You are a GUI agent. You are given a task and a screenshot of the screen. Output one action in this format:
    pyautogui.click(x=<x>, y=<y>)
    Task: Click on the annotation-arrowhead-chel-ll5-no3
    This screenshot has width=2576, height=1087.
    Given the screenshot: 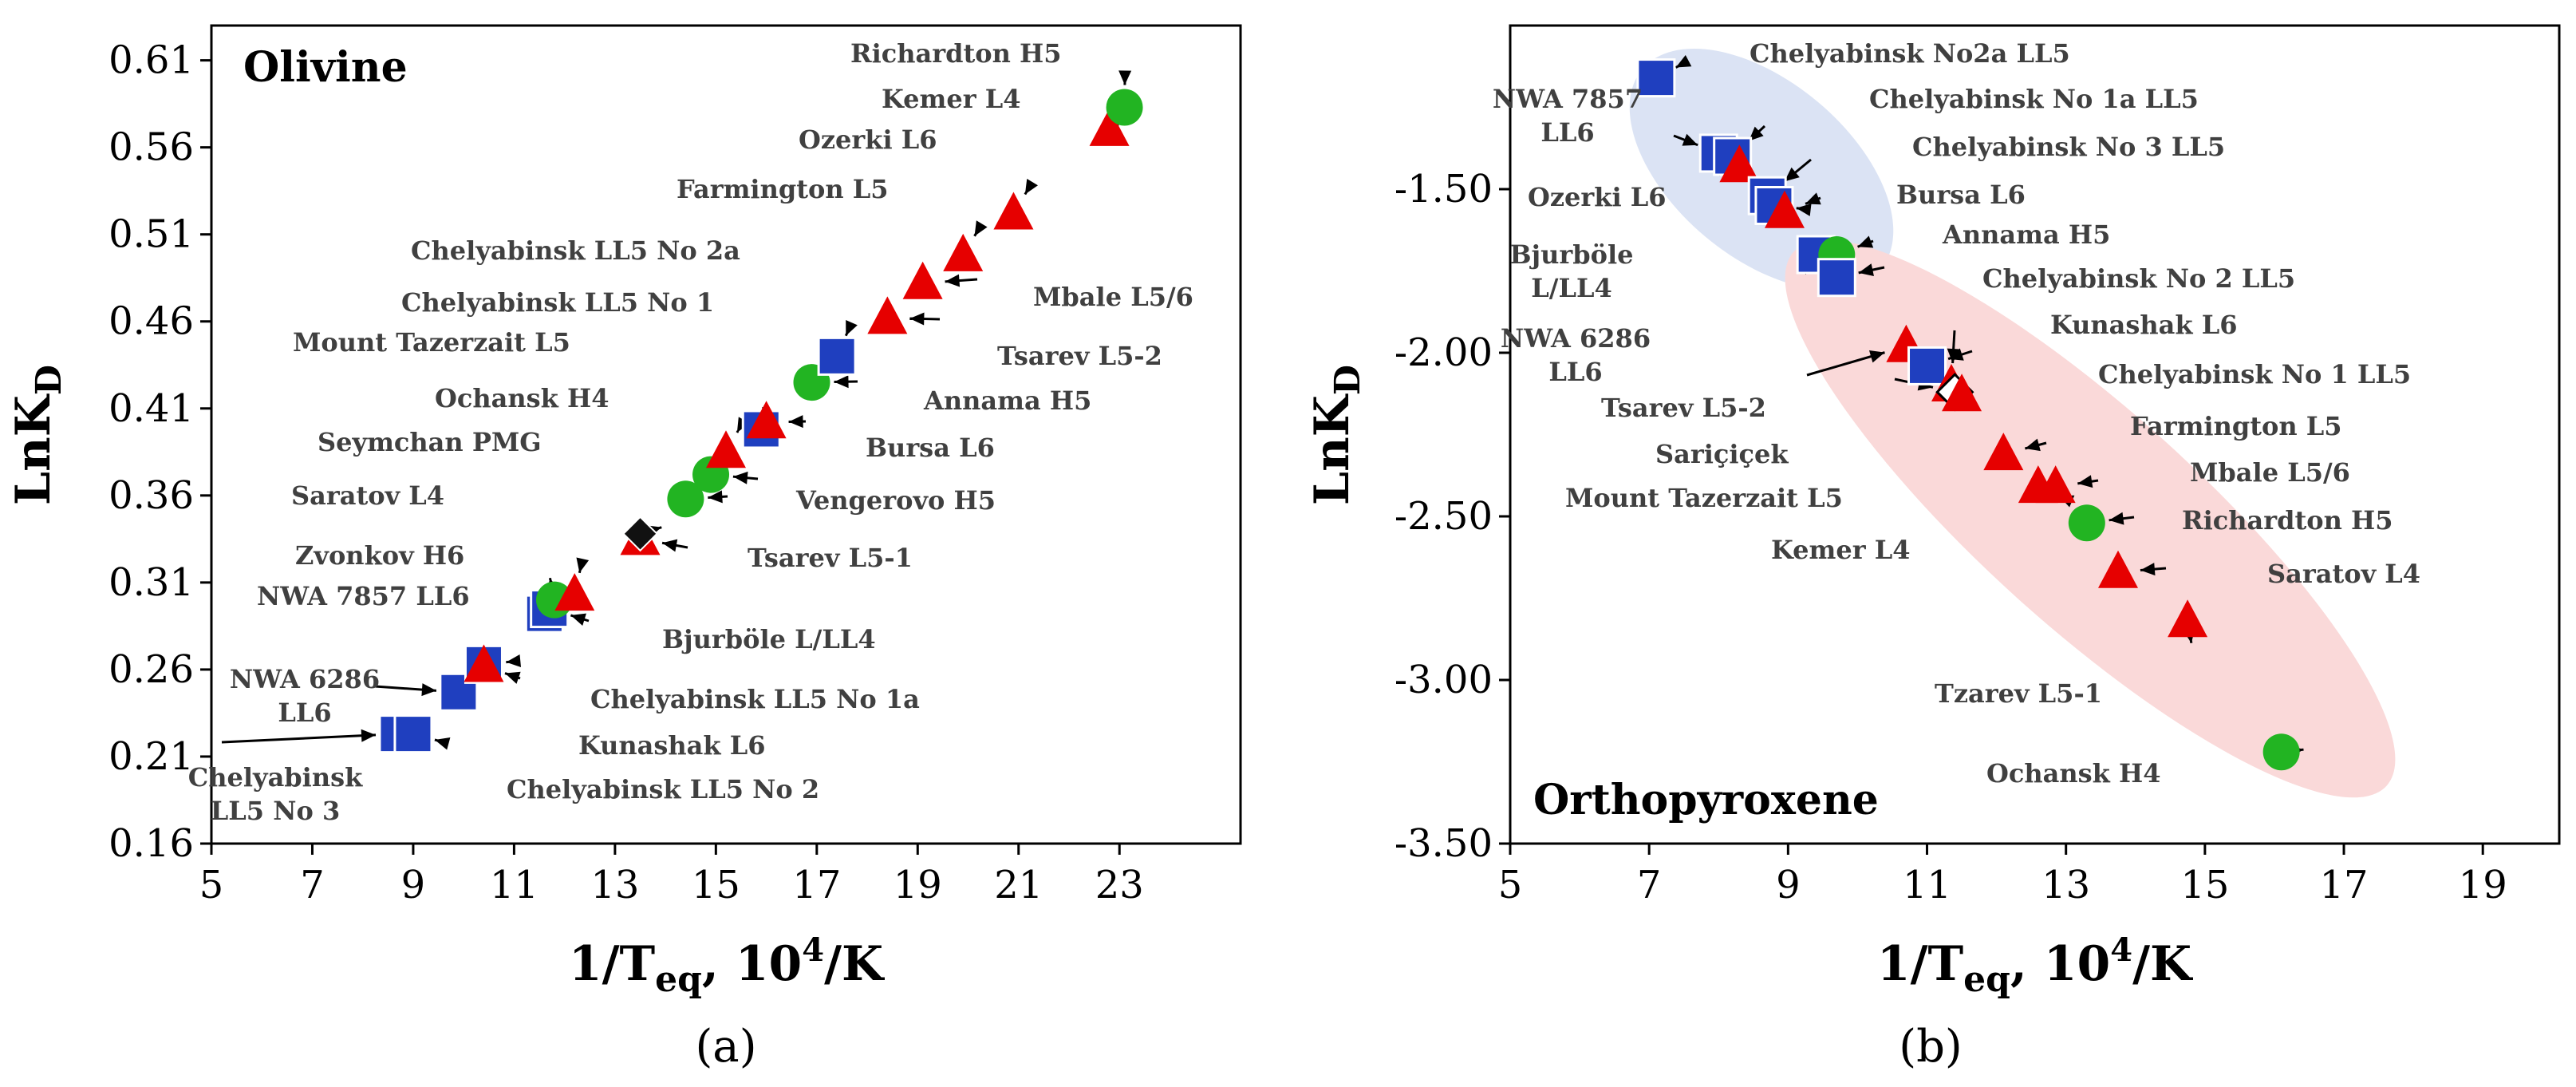 What is the action you would take?
    pyautogui.click(x=369, y=735)
    